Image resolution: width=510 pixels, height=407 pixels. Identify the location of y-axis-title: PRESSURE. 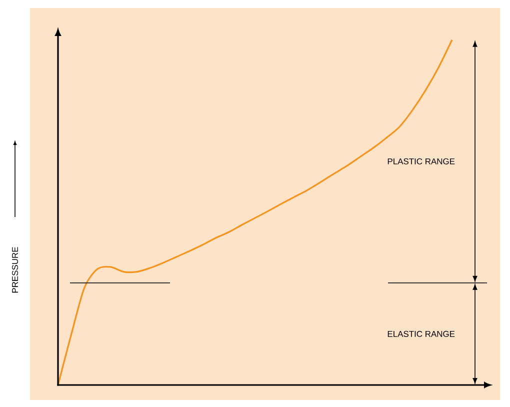
(15, 270).